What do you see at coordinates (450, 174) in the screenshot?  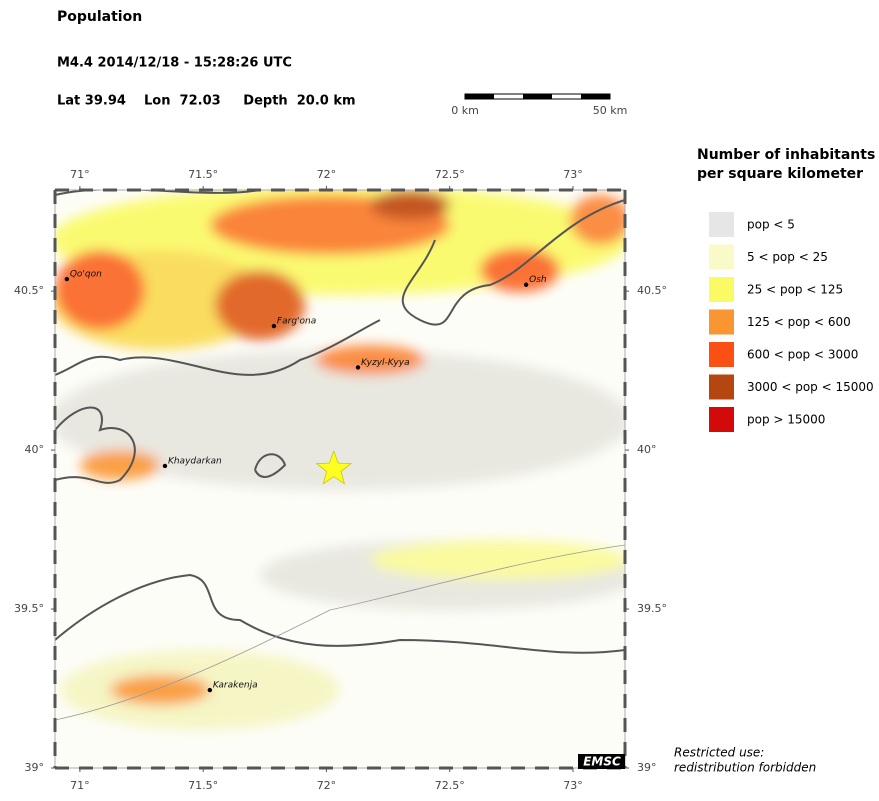 I see `lon-label-top: 72.5°` at bounding box center [450, 174].